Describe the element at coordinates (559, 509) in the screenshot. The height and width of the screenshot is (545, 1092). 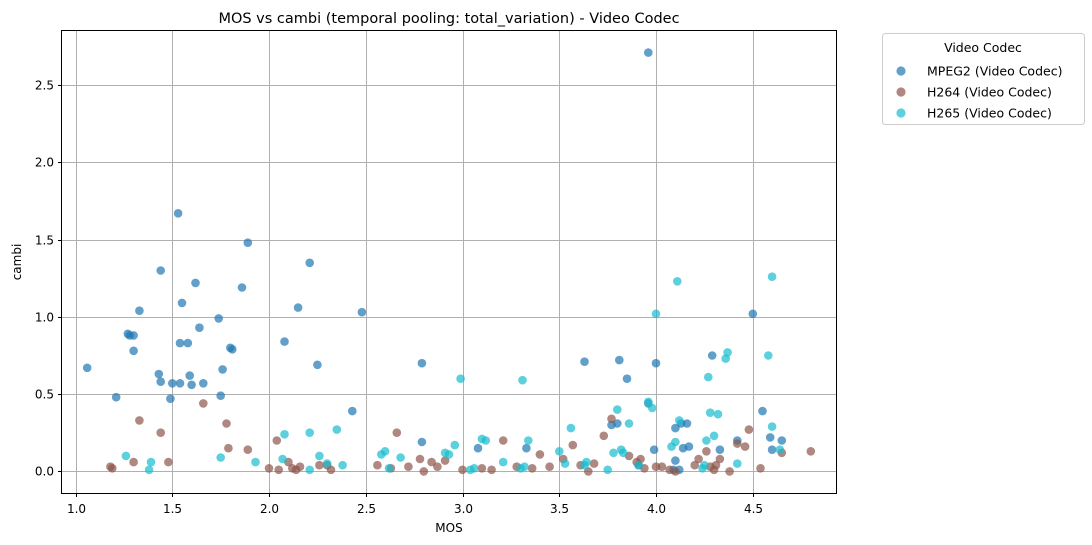
I see `x-tick-label: 3.5` at that location.